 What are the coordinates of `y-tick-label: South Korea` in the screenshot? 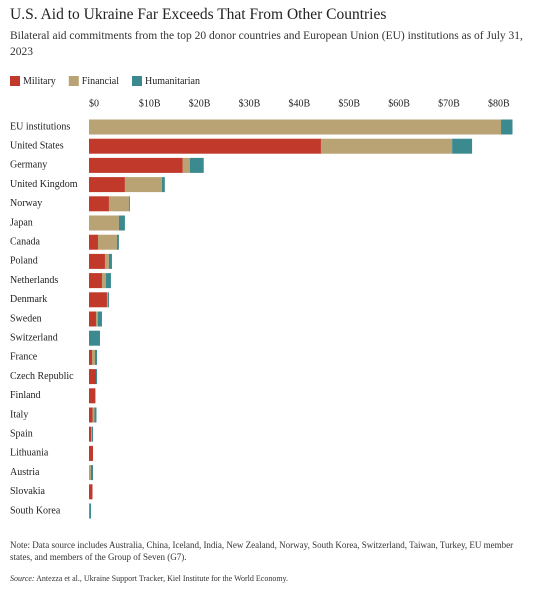 It's located at (35, 510).